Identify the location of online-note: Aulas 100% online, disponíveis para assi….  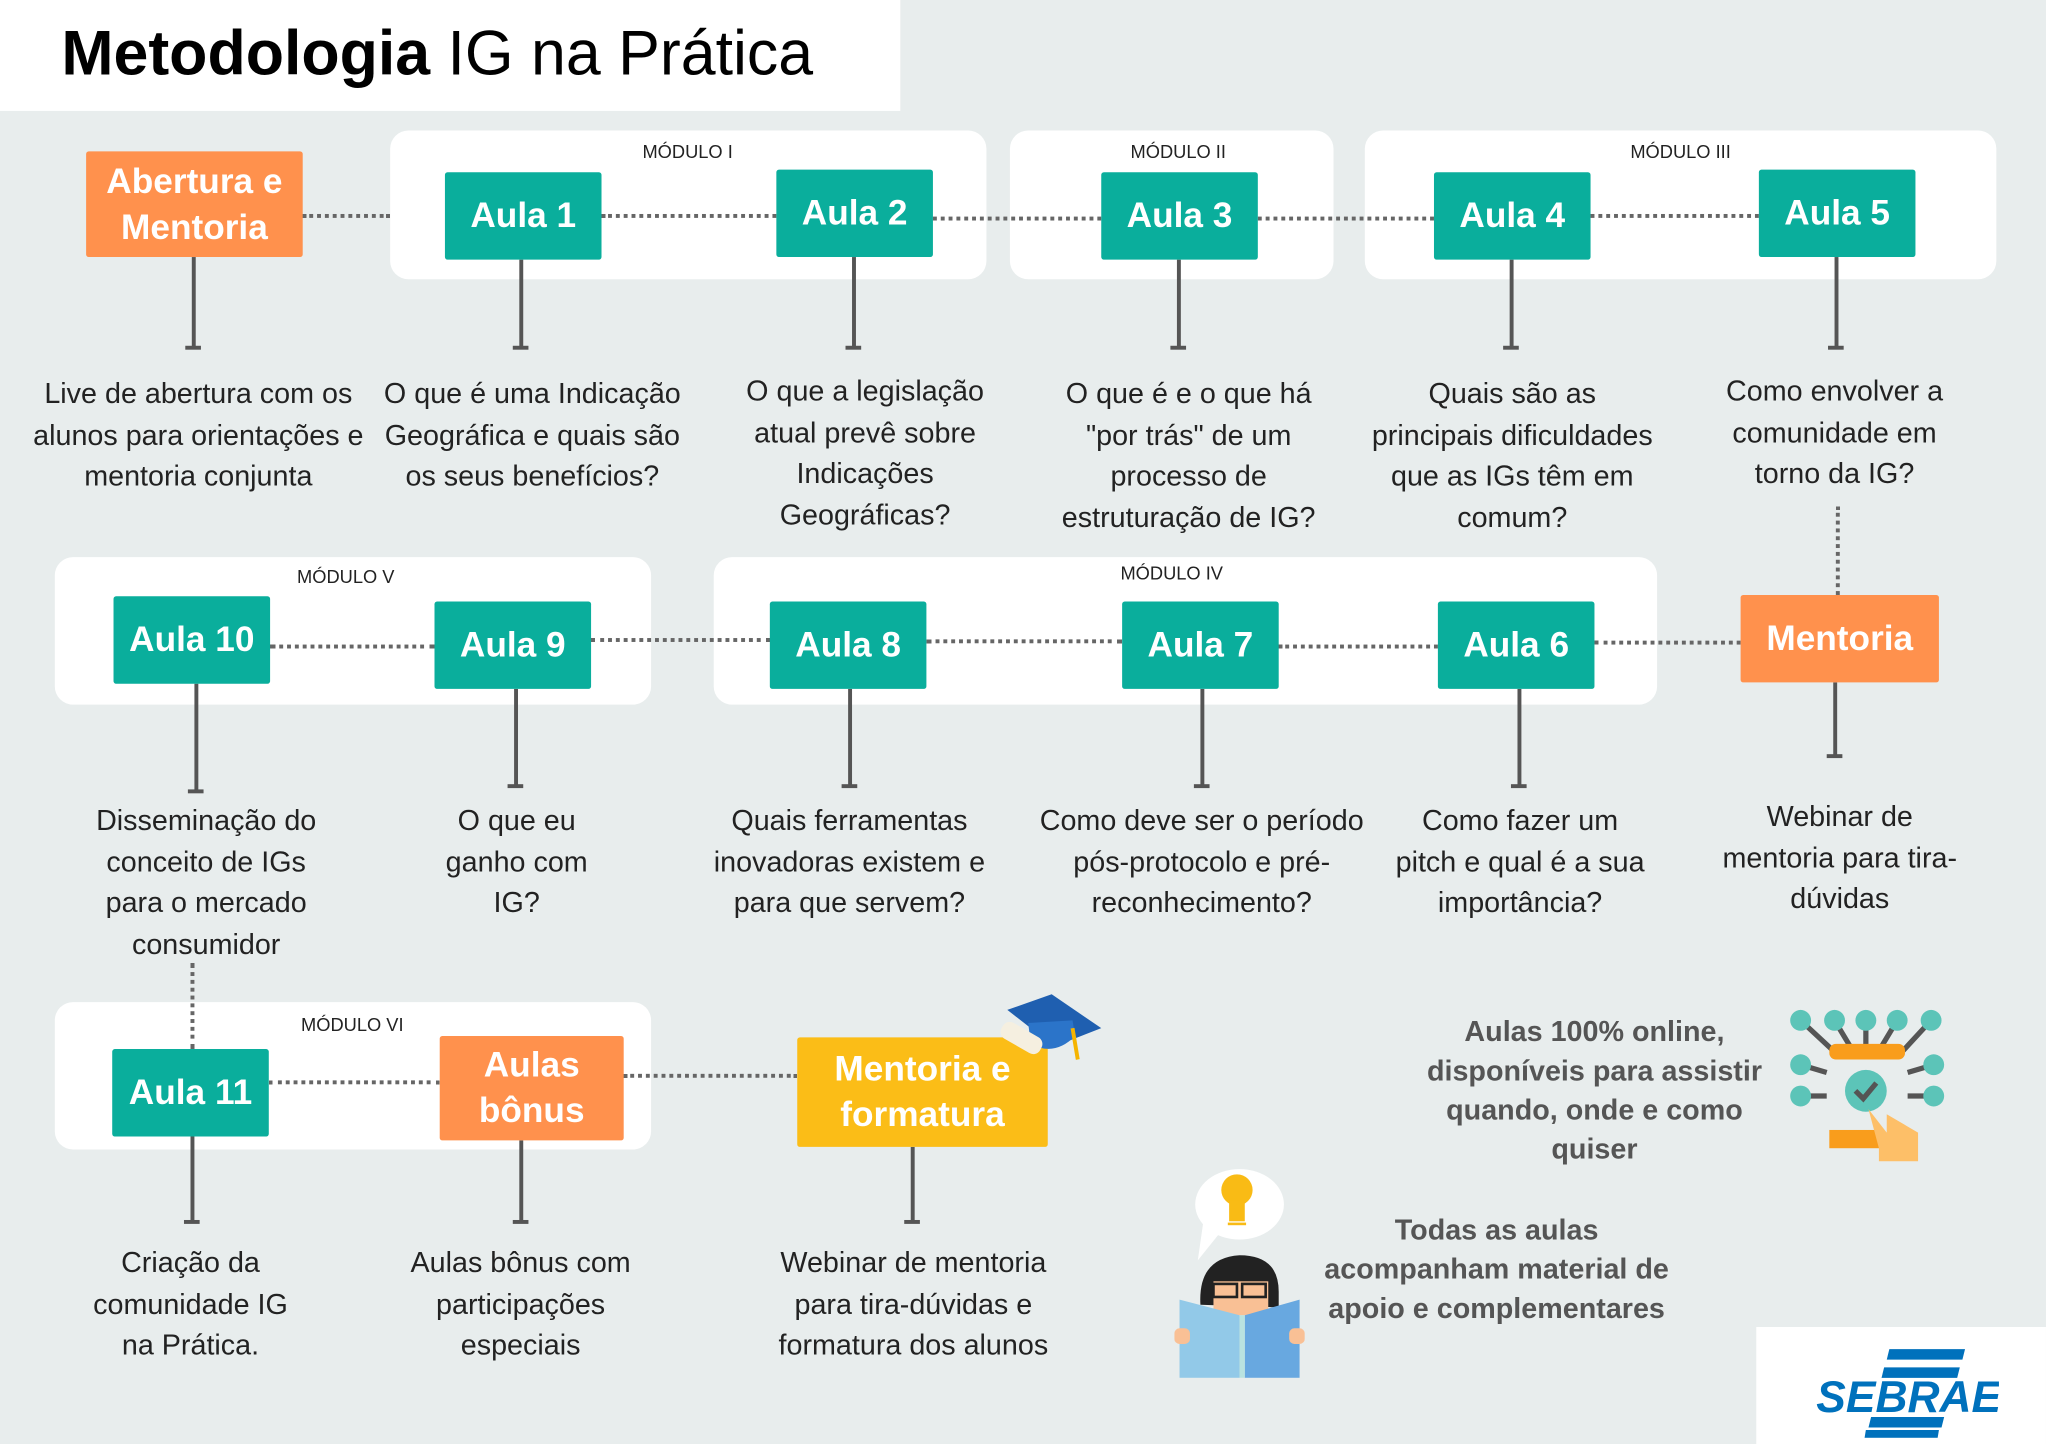
(1594, 1090).